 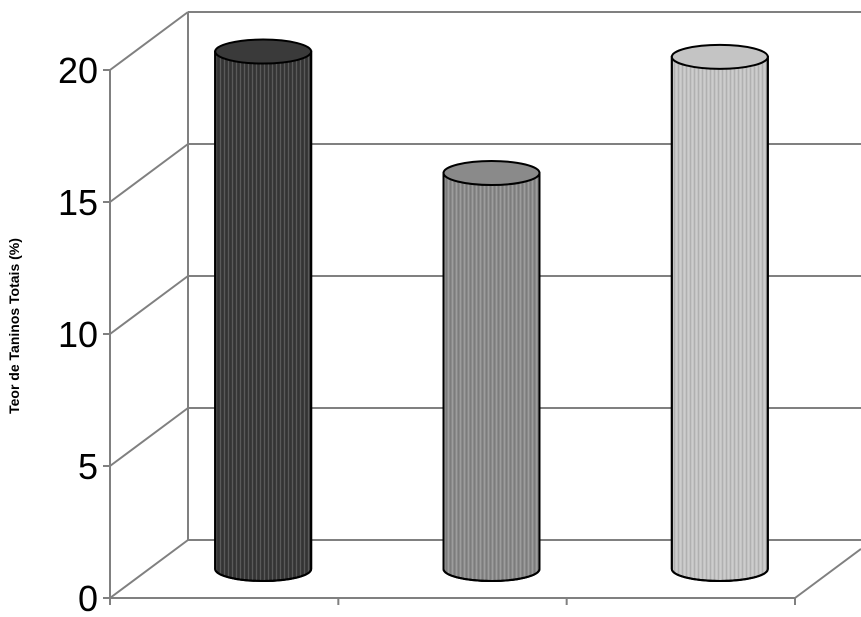 What do you see at coordinates (78, 202) in the screenshot?
I see `y-tick-label: 15` at bounding box center [78, 202].